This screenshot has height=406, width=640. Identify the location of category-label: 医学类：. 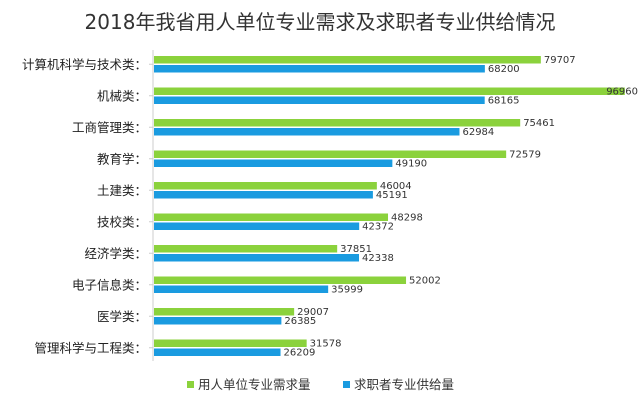
(122, 316).